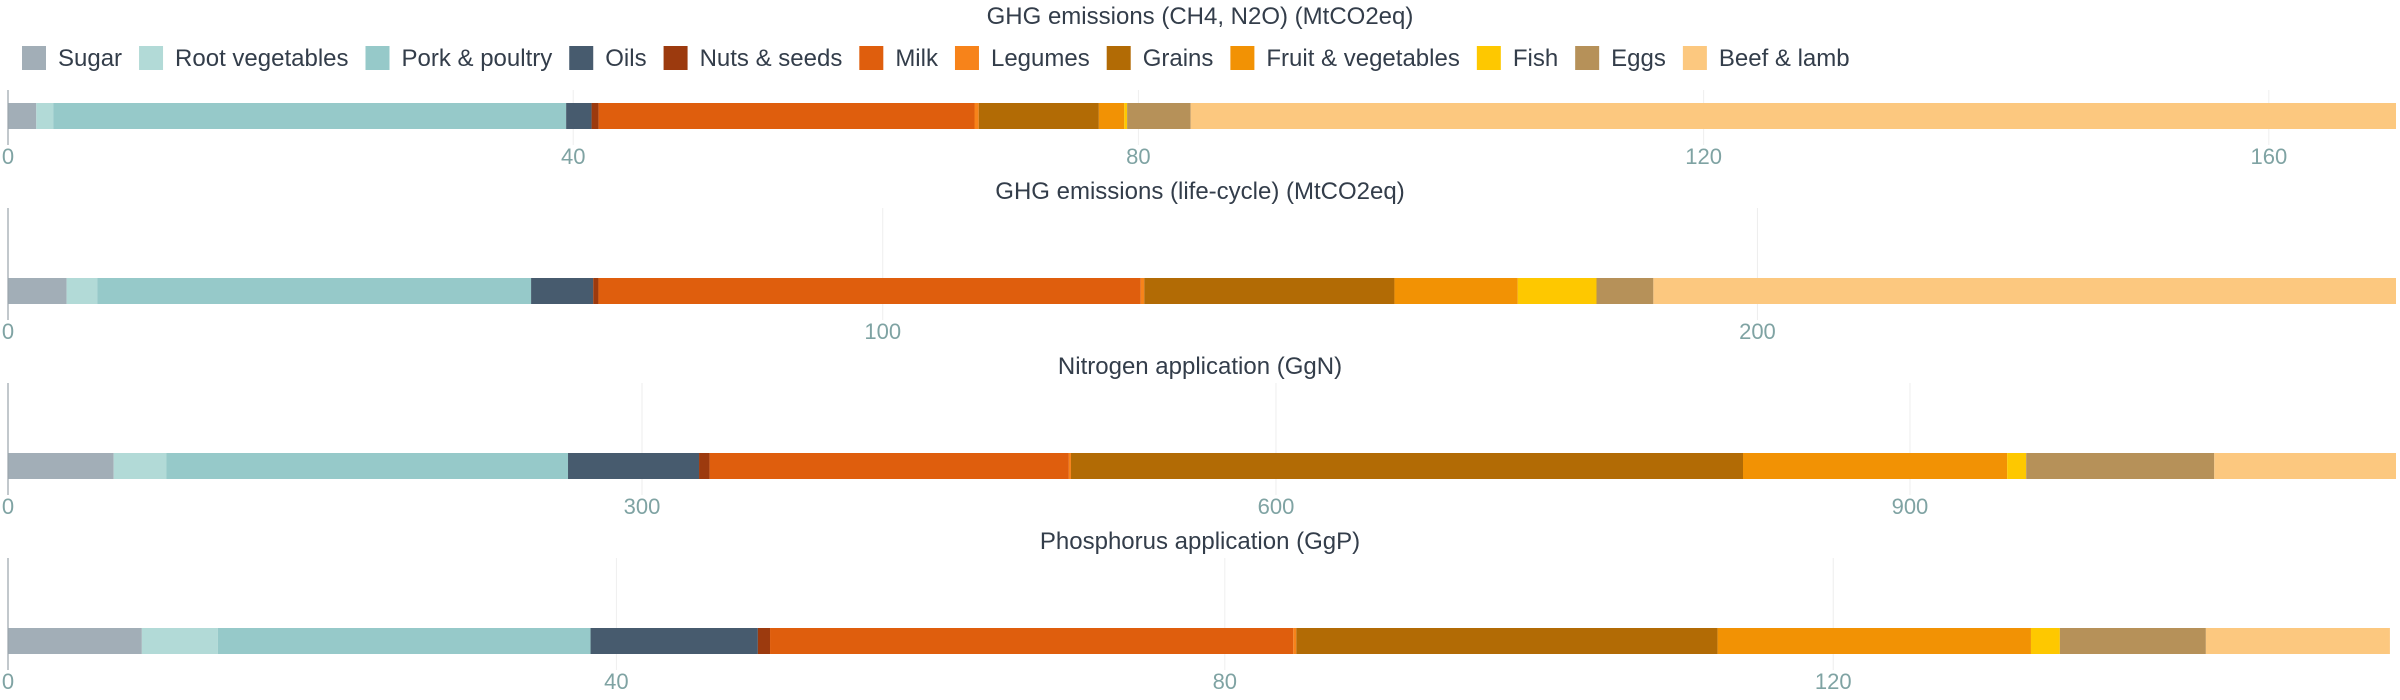 The width and height of the screenshot is (2400, 700). Describe the element at coordinates (2268, 156) in the screenshot. I see `tick-label: 160` at that location.